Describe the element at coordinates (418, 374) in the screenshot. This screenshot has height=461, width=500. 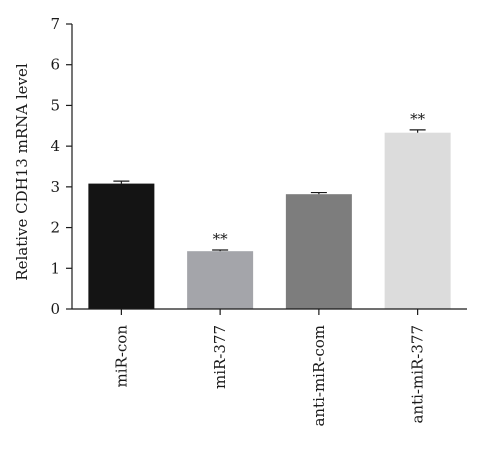
I see `category-label: anti-miR-377` at that location.